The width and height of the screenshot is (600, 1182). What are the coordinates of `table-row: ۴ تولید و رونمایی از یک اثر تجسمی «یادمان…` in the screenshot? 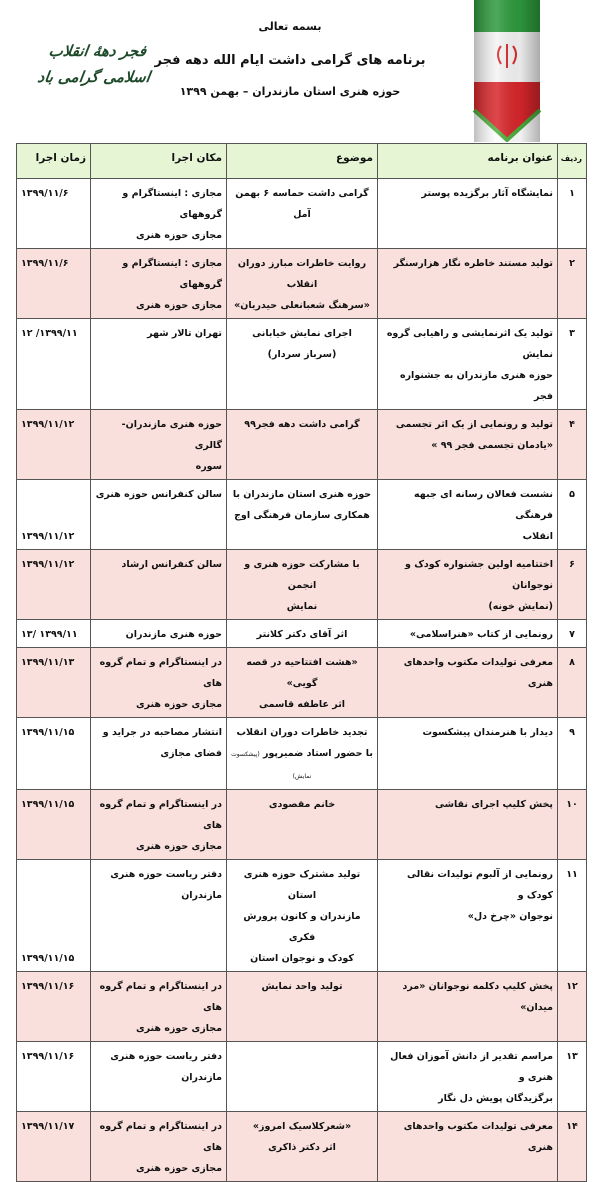 It's located at (301, 444).